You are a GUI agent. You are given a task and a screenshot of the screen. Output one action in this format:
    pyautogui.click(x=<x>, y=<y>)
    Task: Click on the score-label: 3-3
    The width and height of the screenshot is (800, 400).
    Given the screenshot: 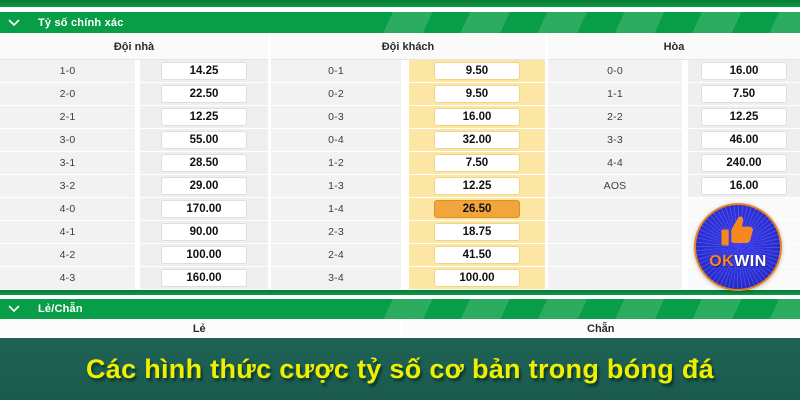 What is the action you would take?
    pyautogui.click(x=615, y=140)
    